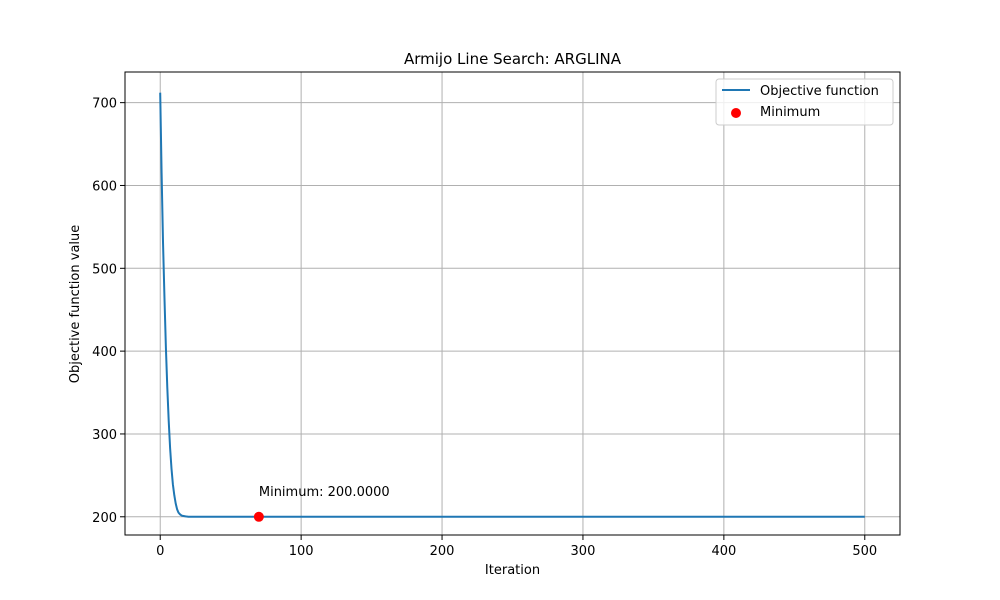  I want to click on x-tick-label: 0, so click(160, 551).